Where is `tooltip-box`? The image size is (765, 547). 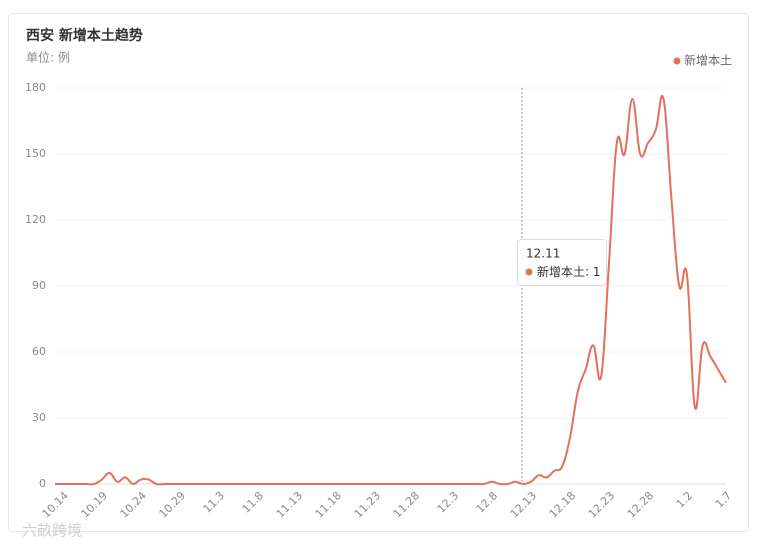
tooltip-box is located at coordinates (562, 262).